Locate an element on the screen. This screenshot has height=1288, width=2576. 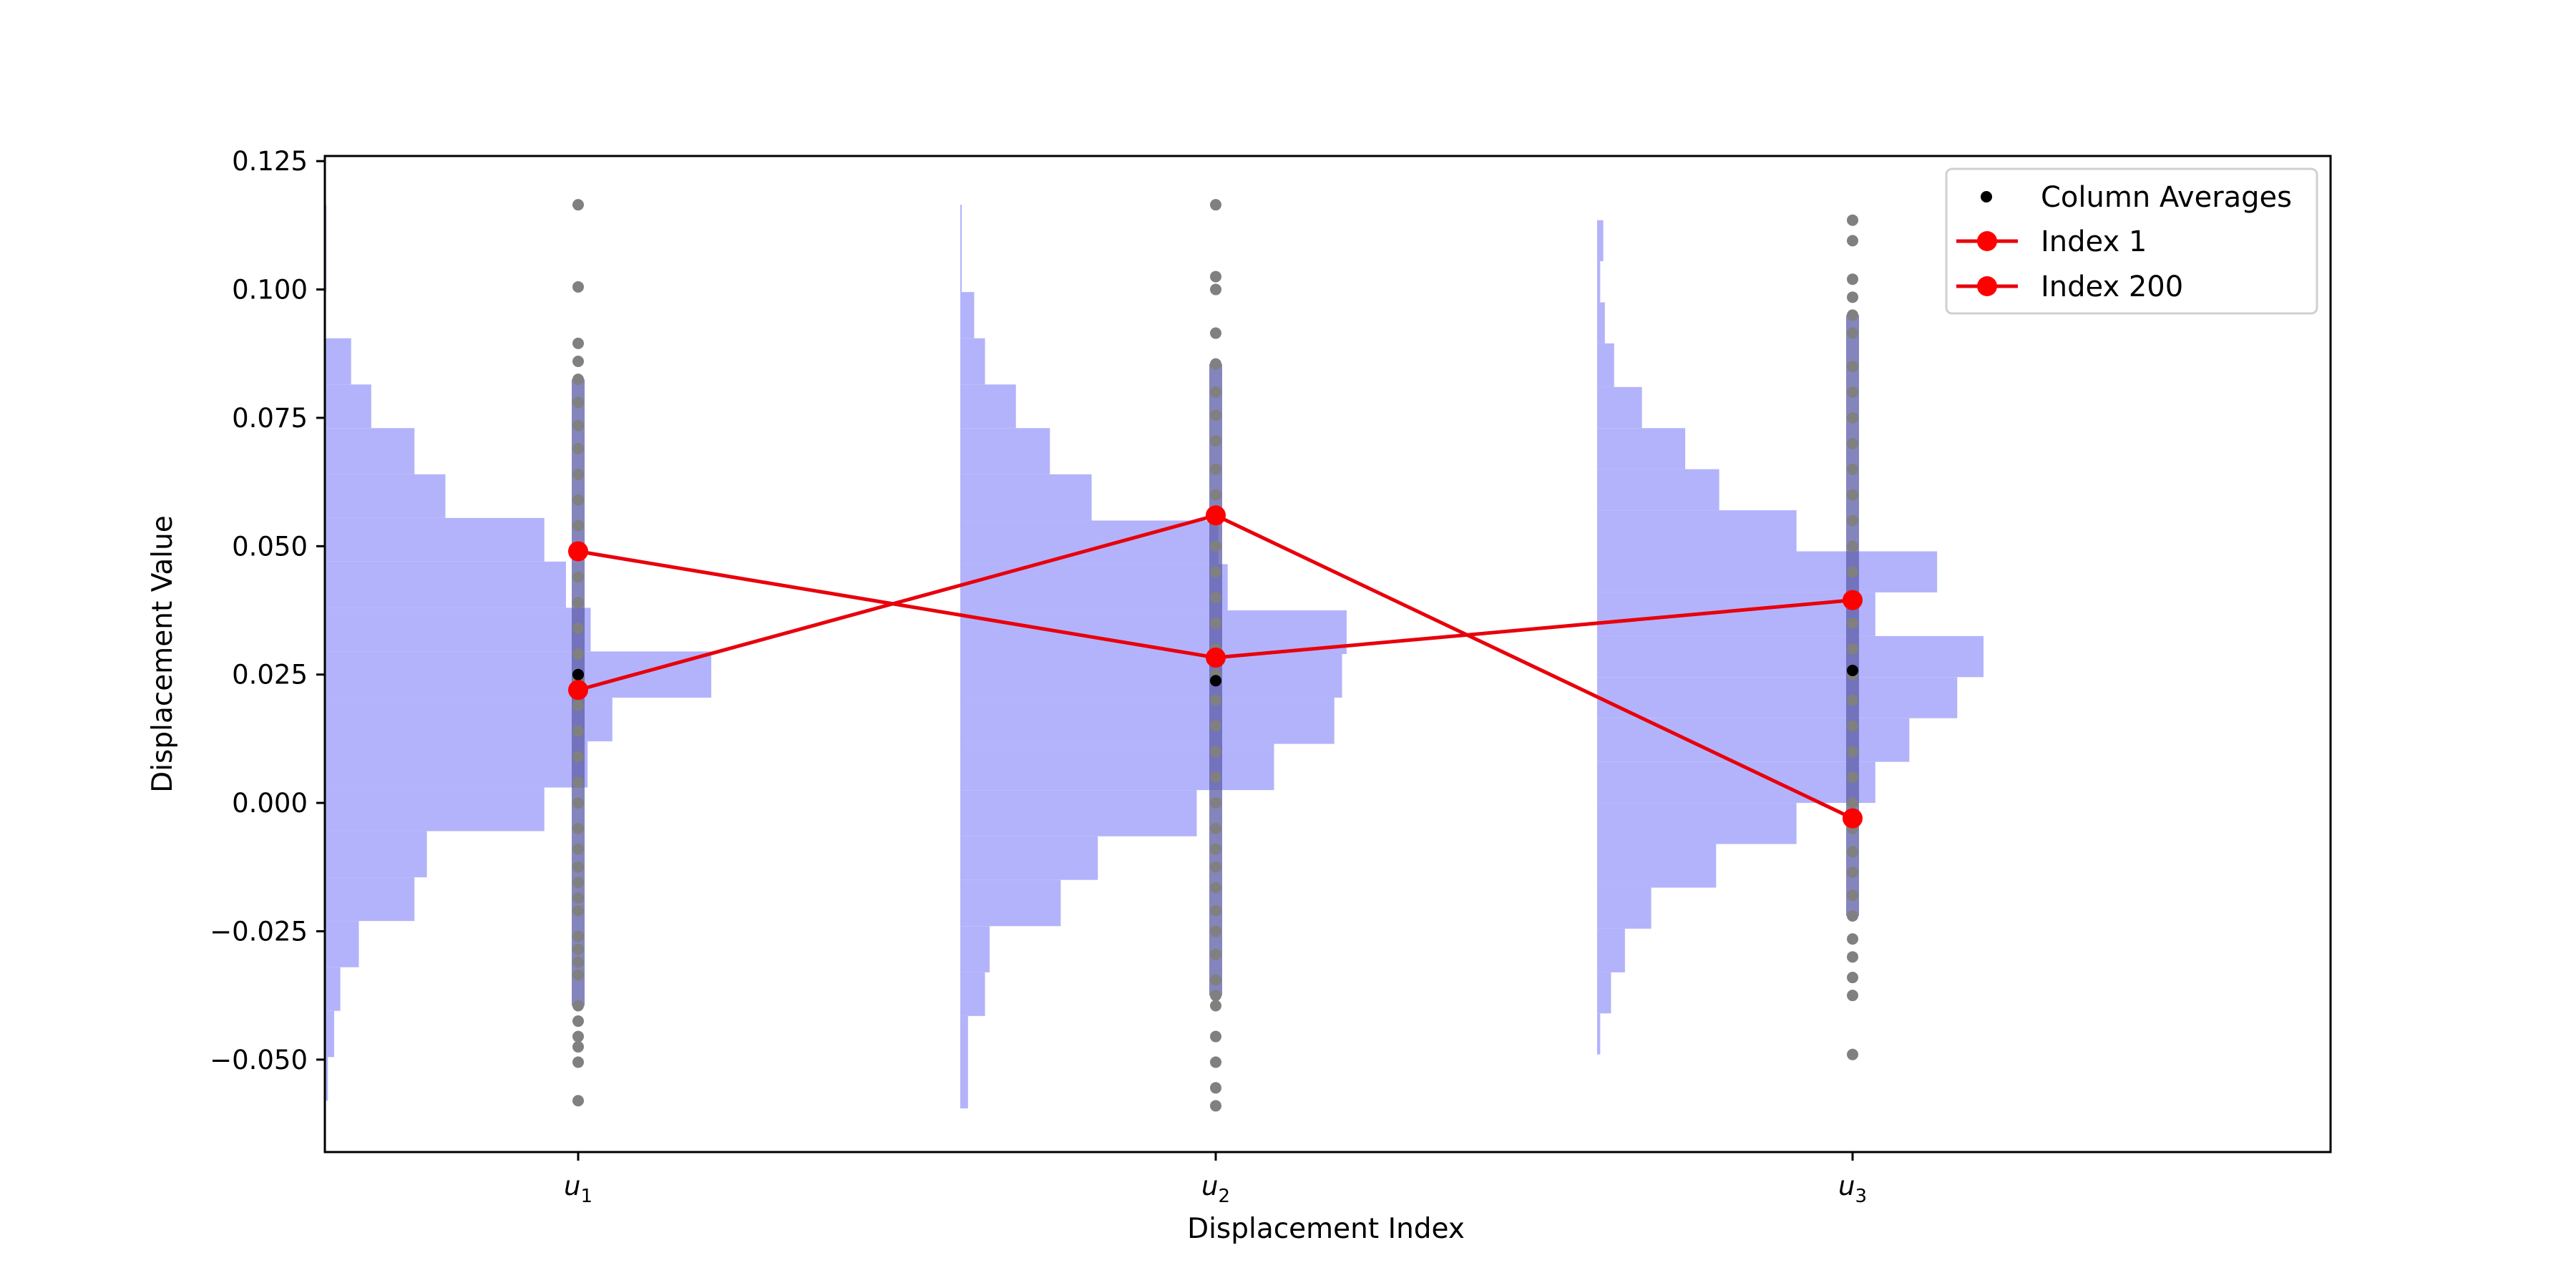
legend: Column Averages Index 1 Index 200 is located at coordinates (2131, 241).